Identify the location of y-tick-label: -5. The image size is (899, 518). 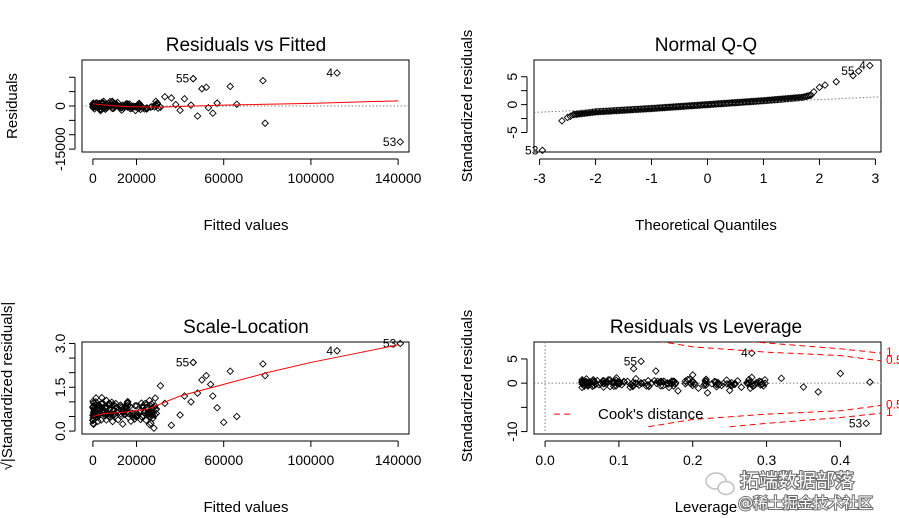
(512, 132).